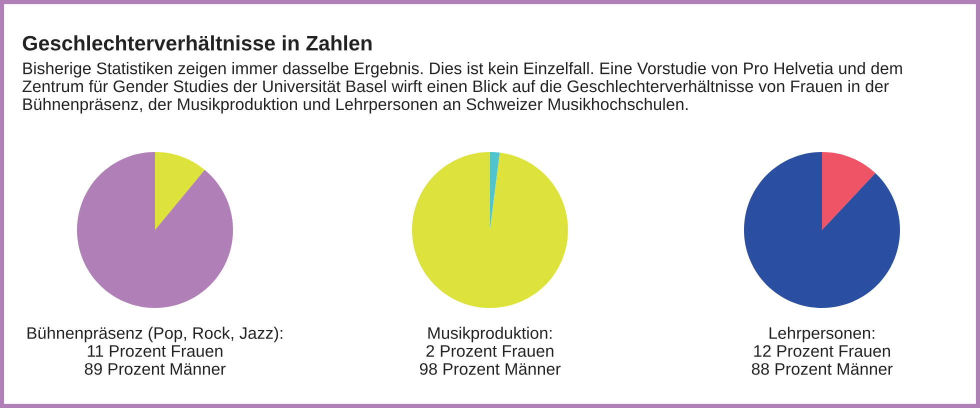 The width and height of the screenshot is (980, 408). I want to click on text: Musikproduktion: 2 Prozent Frauen 98 Prozent Männer, so click(490, 350).